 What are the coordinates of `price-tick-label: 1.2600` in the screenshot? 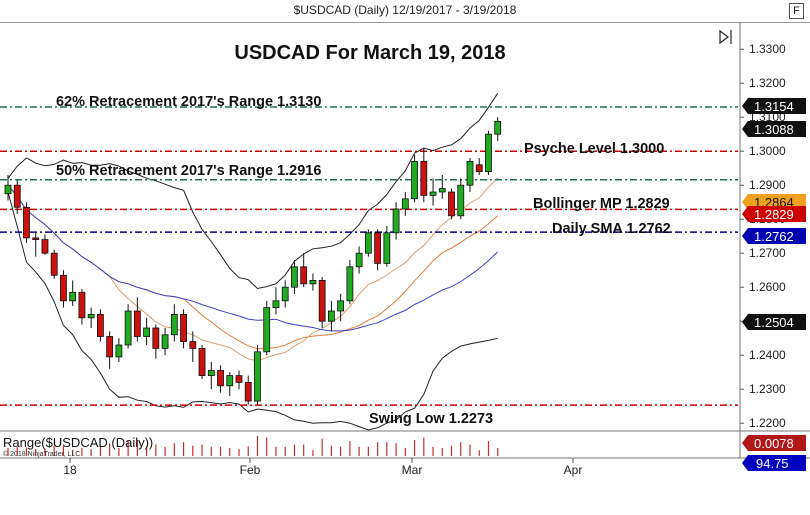 It's located at (767, 287).